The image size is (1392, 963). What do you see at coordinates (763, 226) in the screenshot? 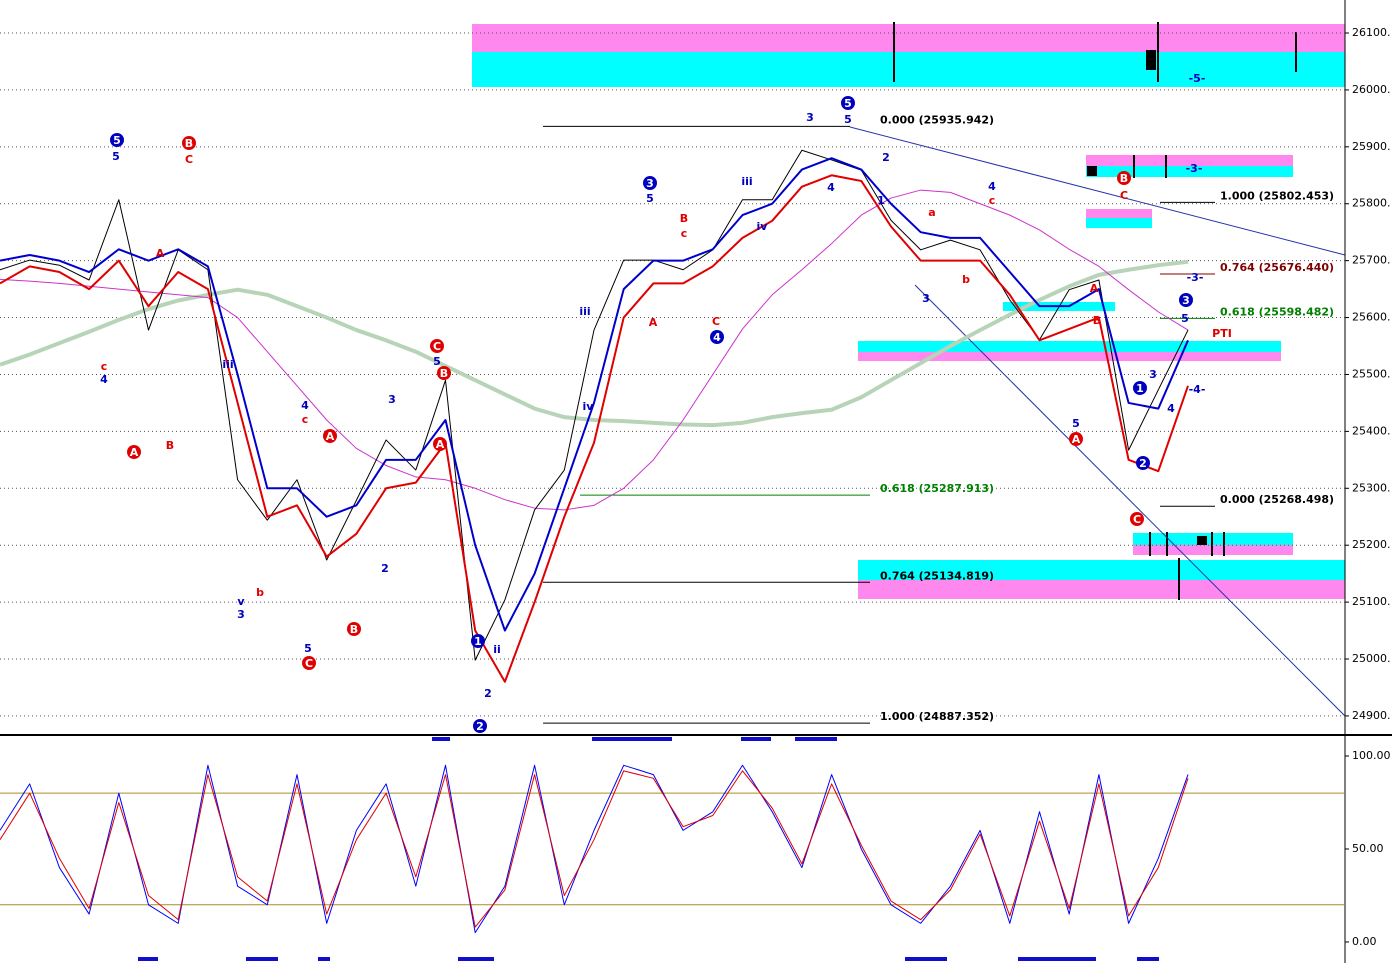
I see `wave-label: iv` at bounding box center [763, 226].